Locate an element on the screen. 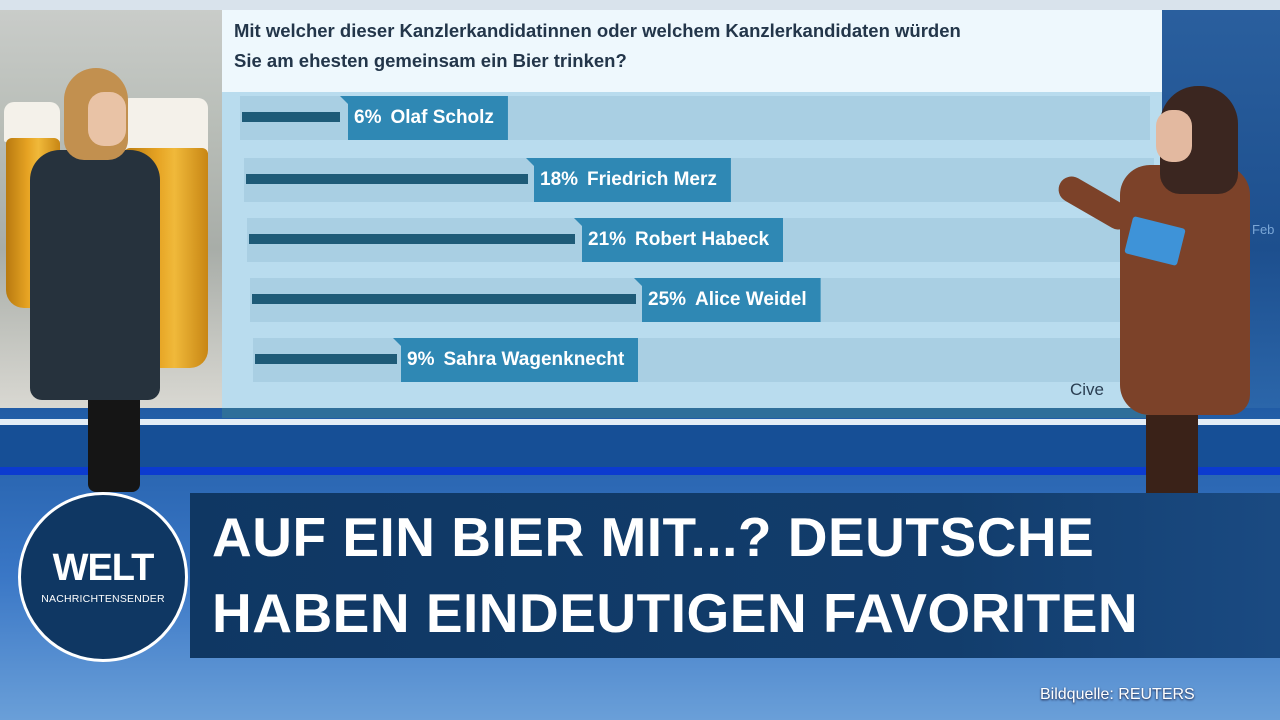  beer-foam-left is located at coordinates (32, 122).